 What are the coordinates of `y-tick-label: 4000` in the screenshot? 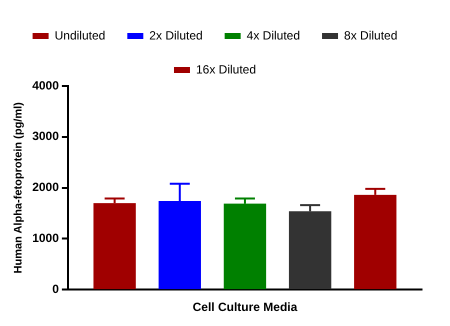 It's located at (46, 85).